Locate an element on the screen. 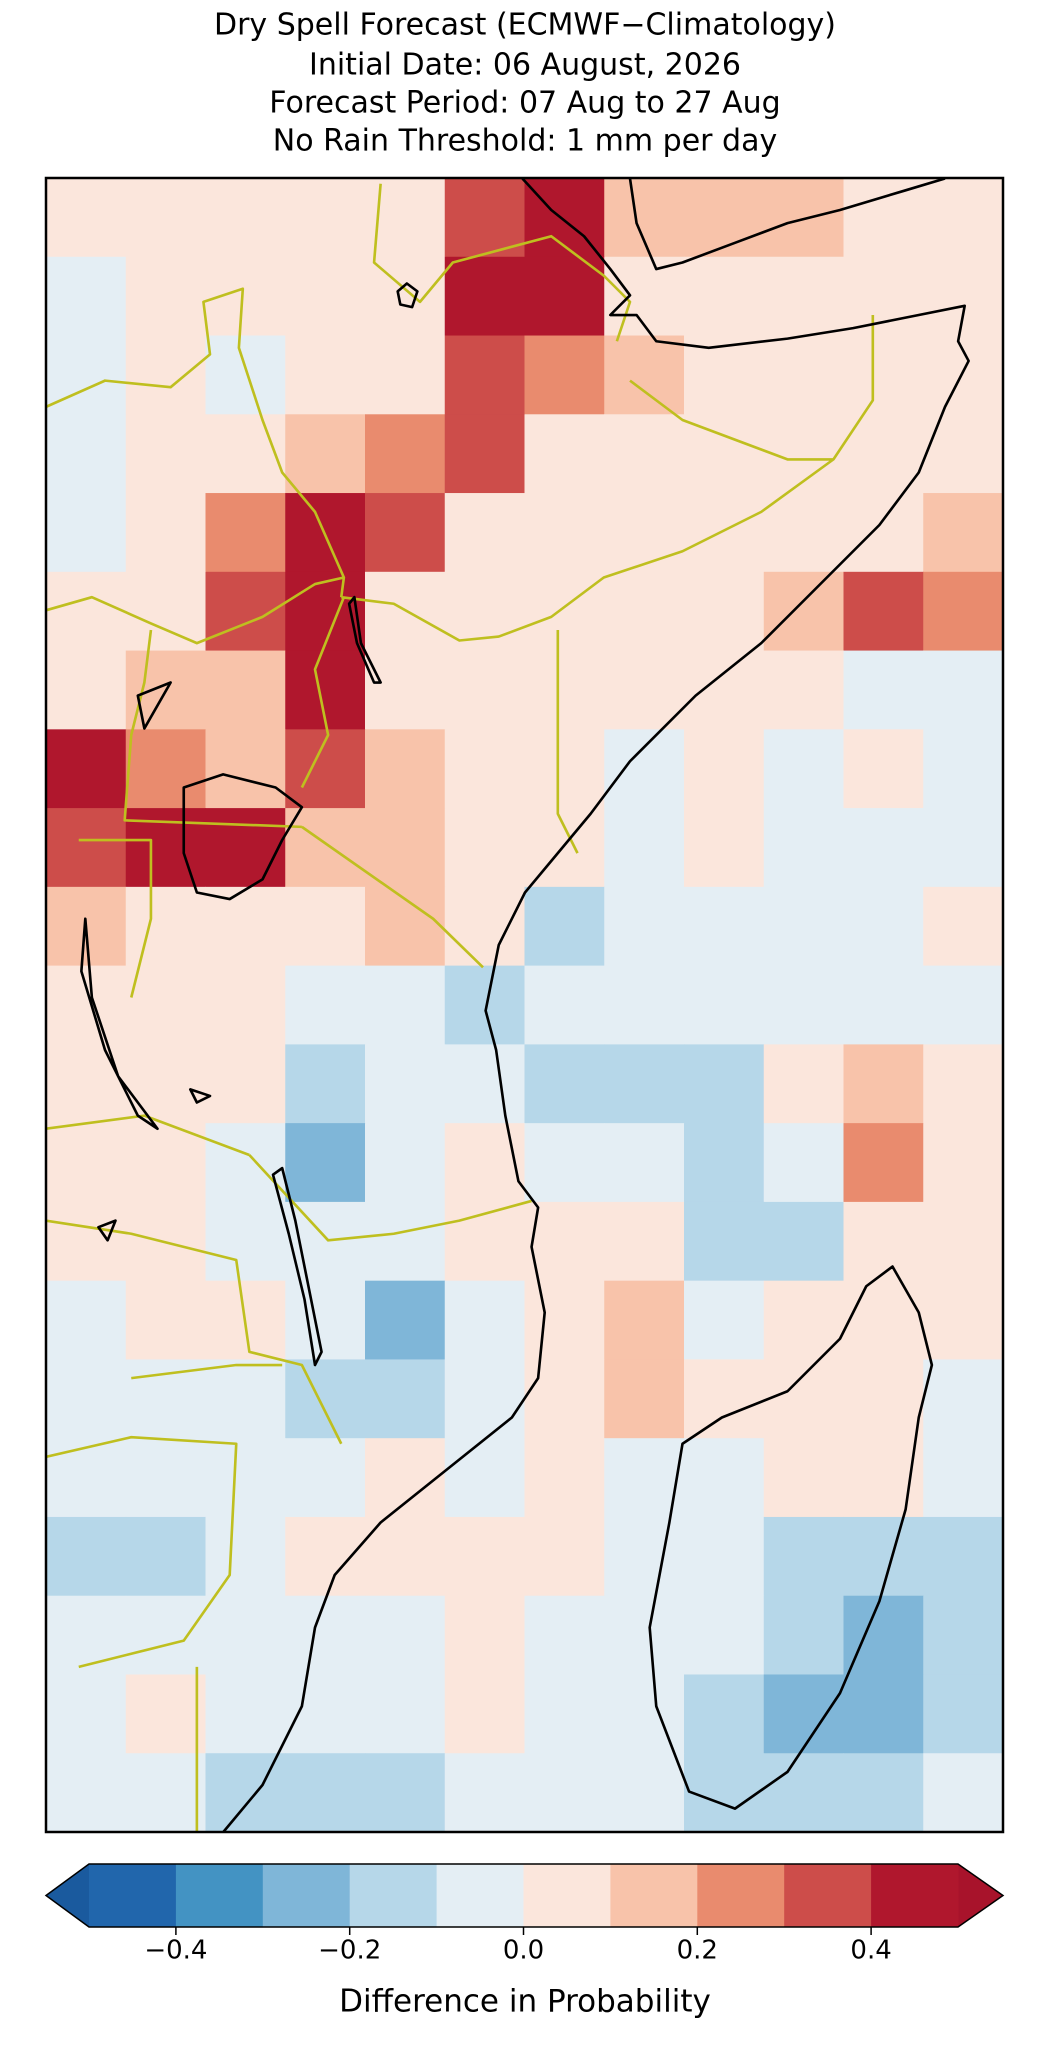 The width and height of the screenshot is (1050, 2064). coastline is located at coordinates (787, 224).